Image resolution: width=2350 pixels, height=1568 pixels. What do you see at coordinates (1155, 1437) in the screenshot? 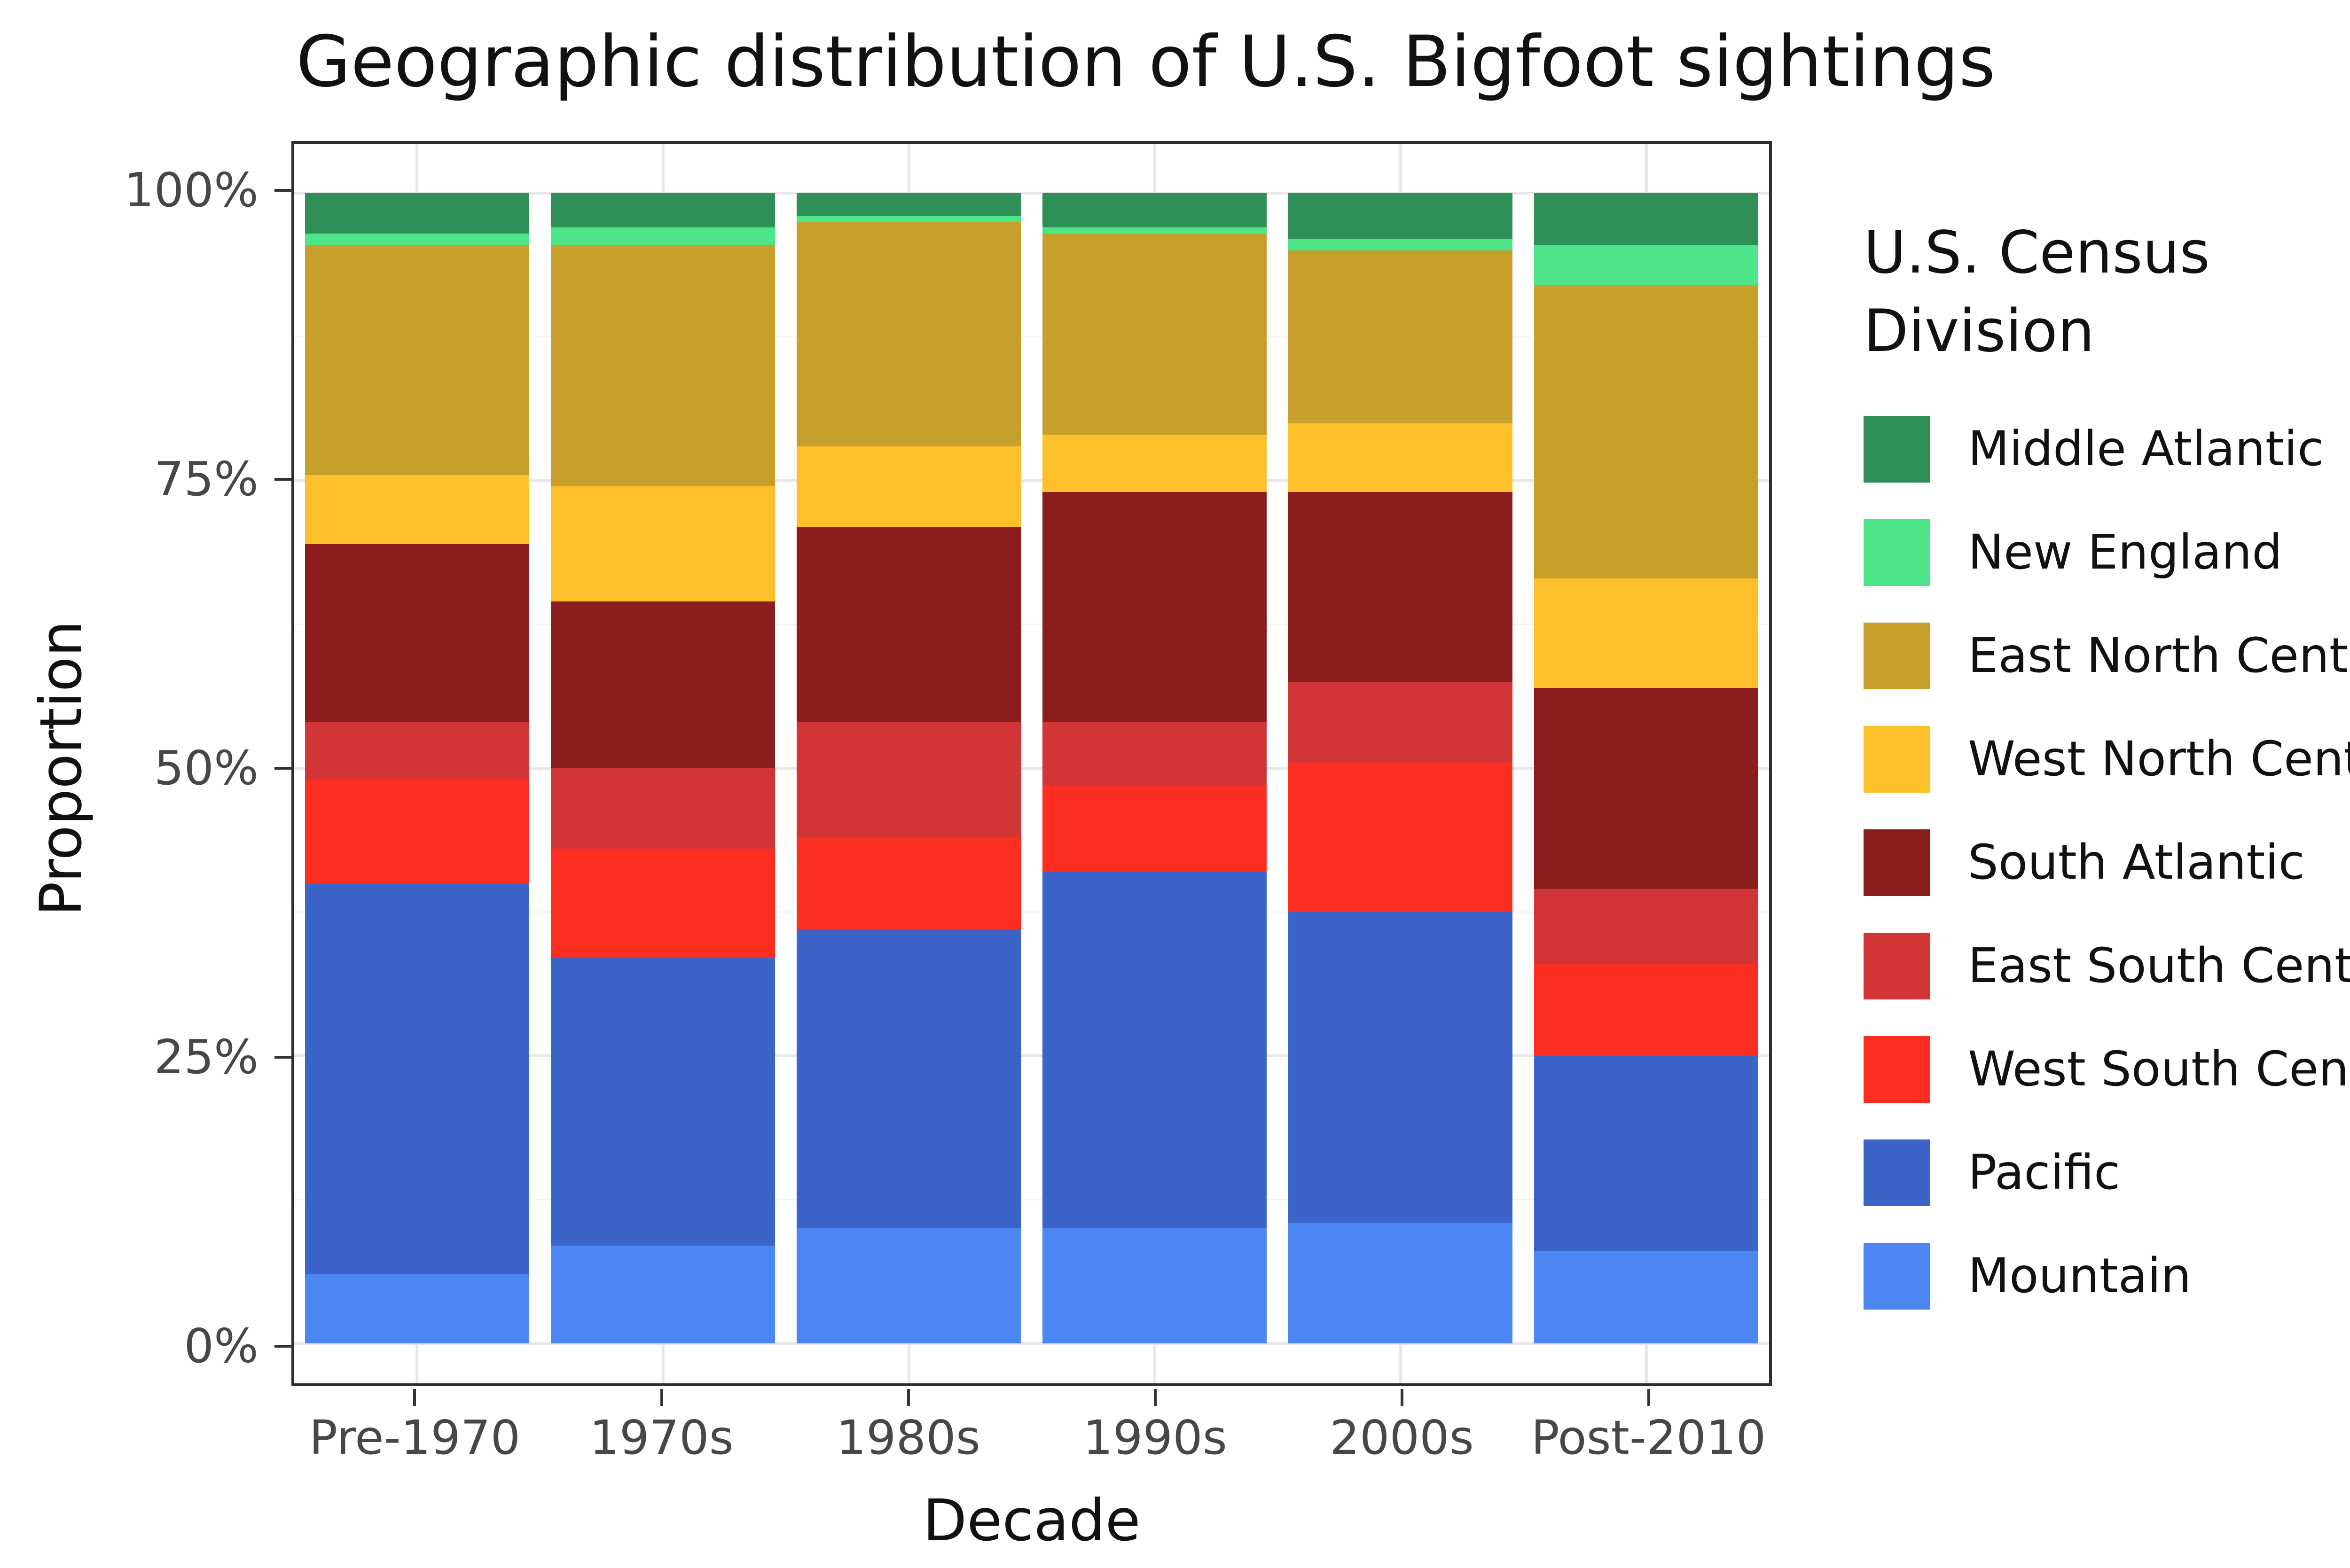
I see `x-axis-tick-label: 1990s` at bounding box center [1155, 1437].